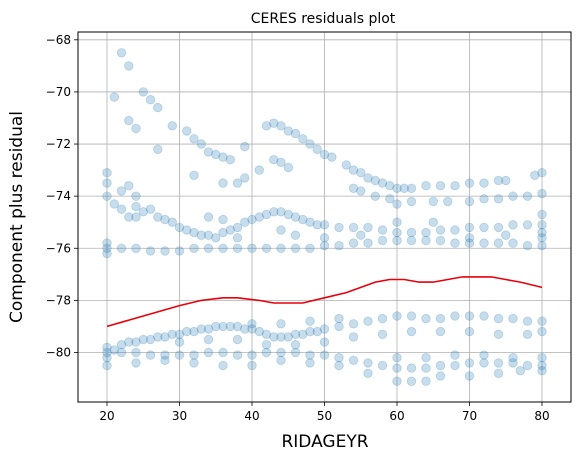 This screenshot has width=580, height=461. I want to click on y-tick-label: −80, so click(58, 352).